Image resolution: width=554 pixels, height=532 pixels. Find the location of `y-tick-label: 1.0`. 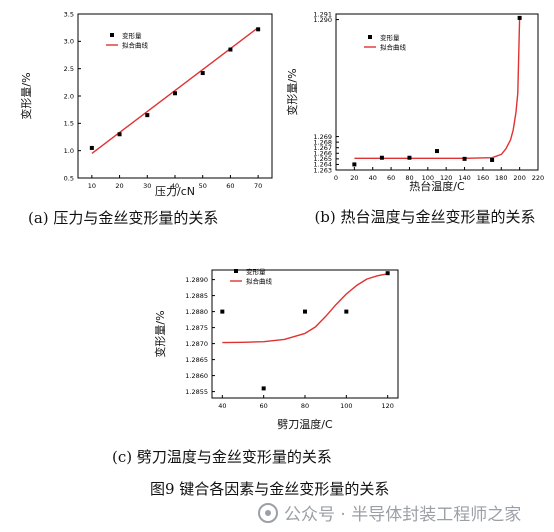

y-tick-label: 1.0 is located at coordinates (69, 151).